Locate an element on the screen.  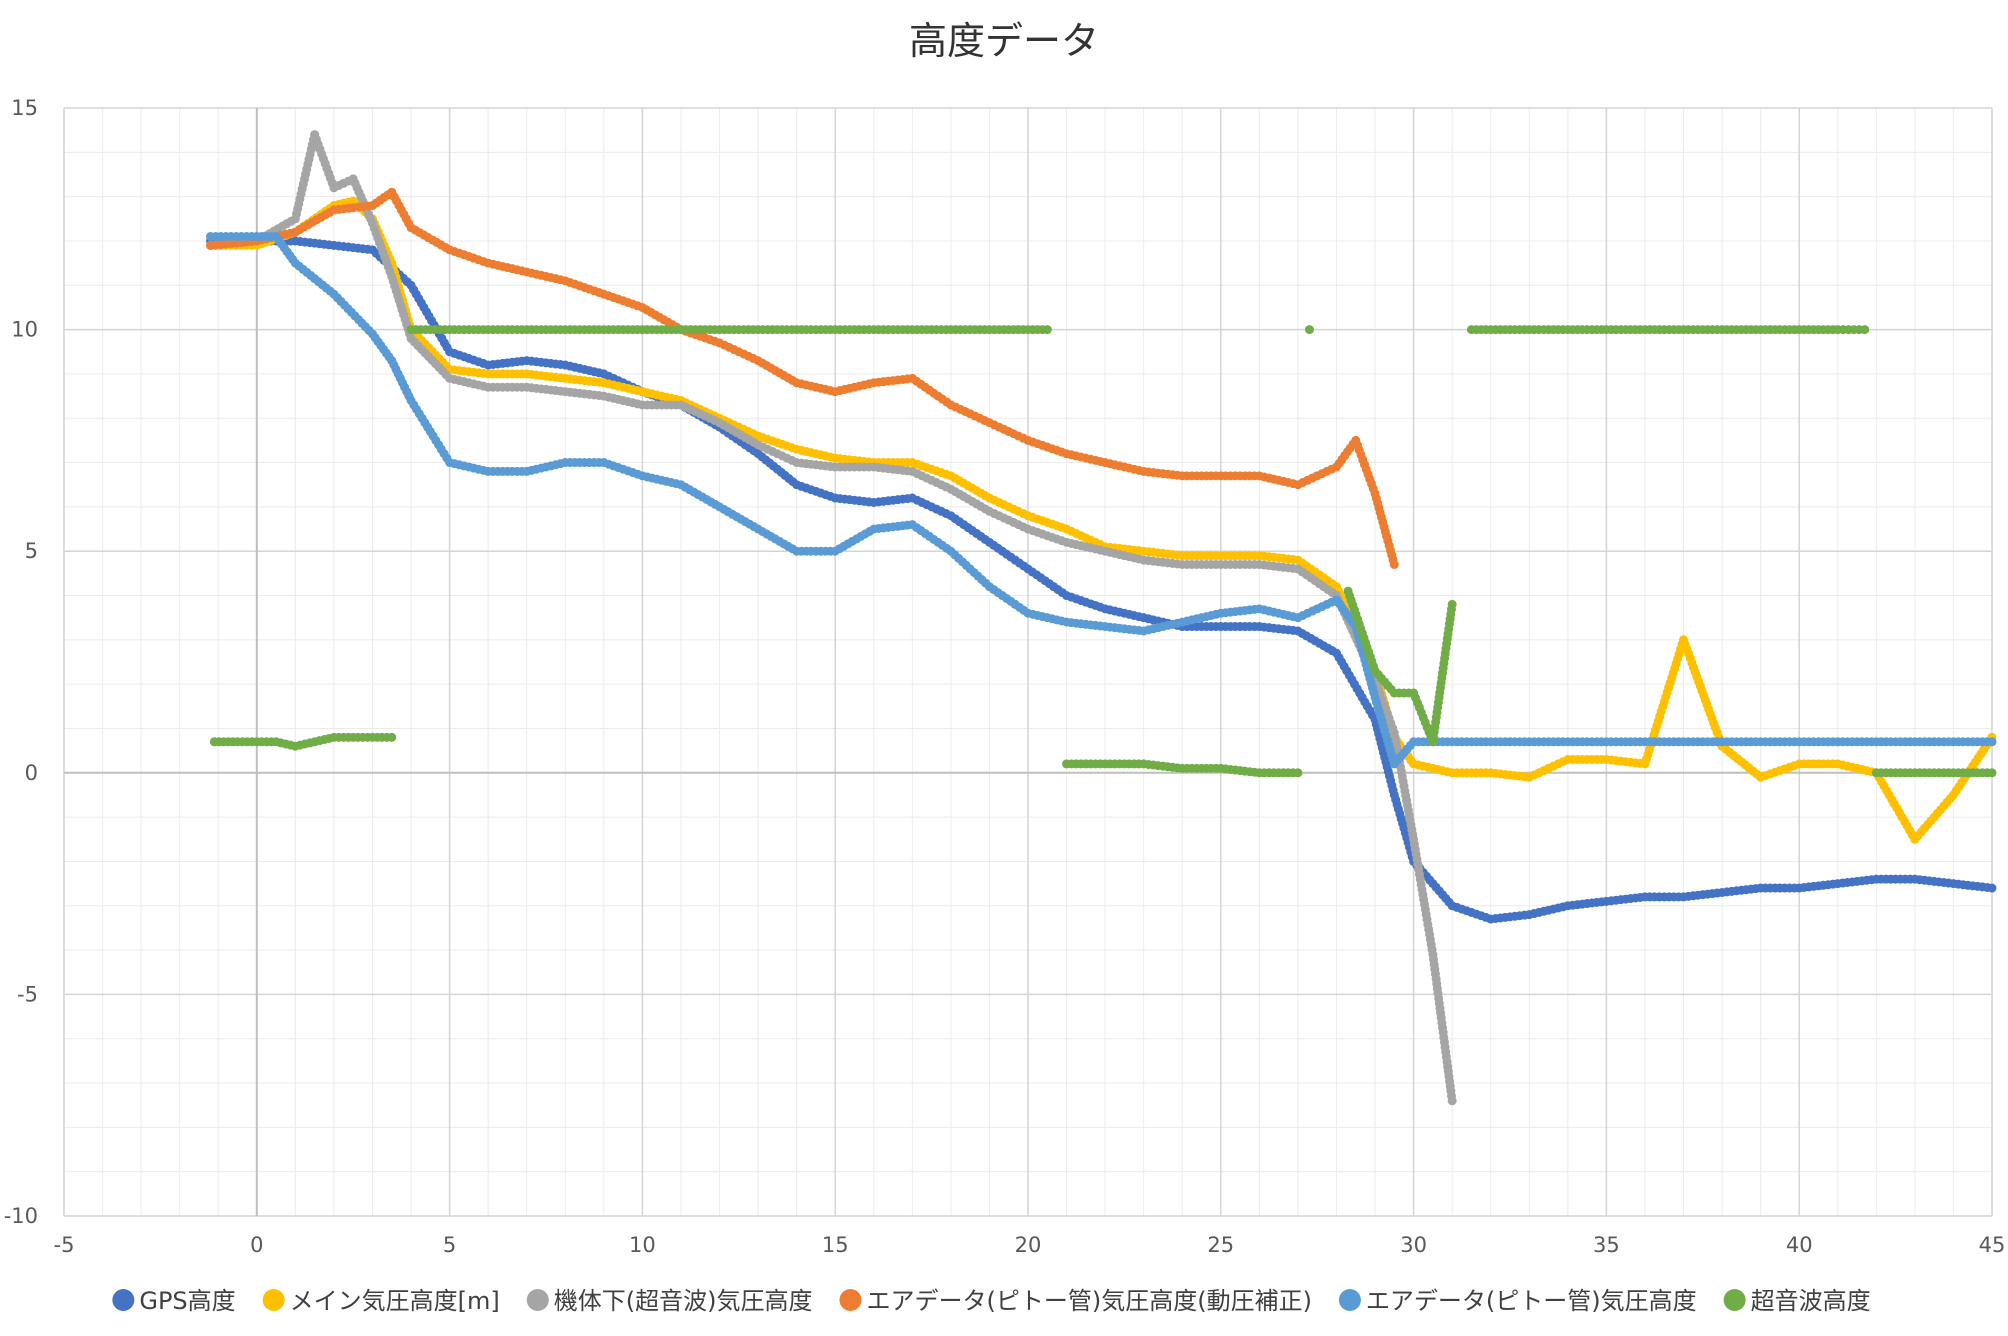
x-tick-label: -5 is located at coordinates (64, 1245).